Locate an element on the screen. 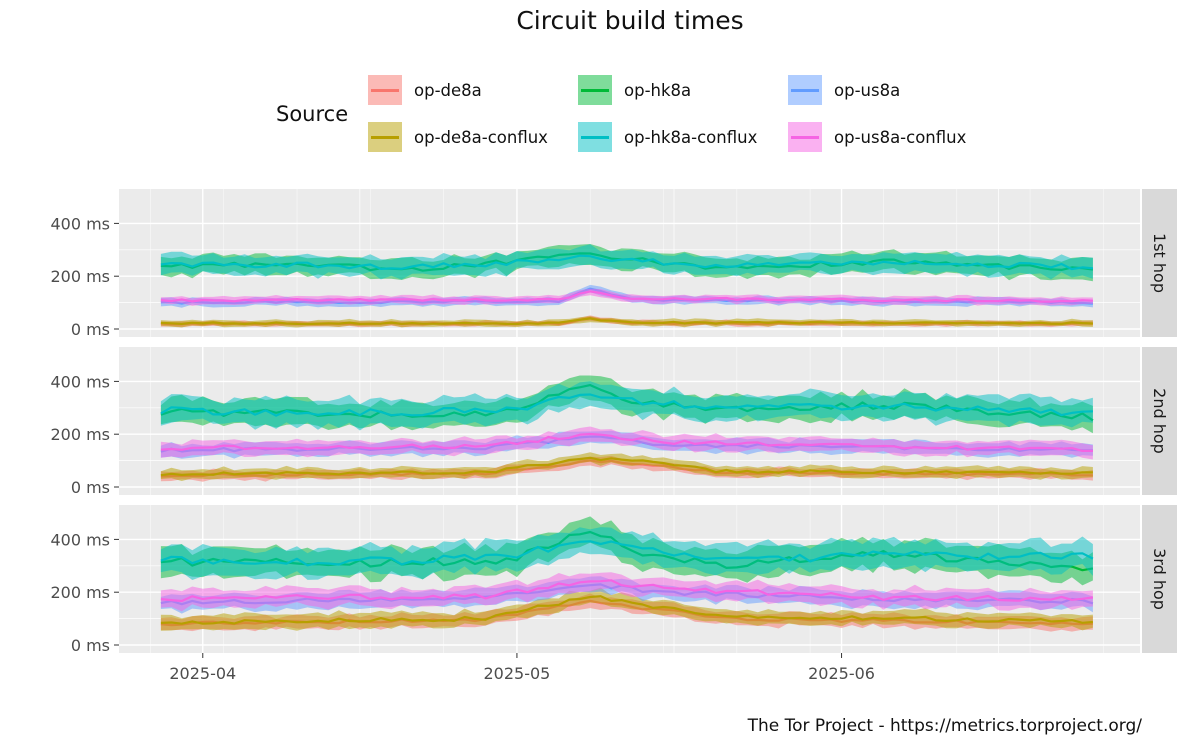 The height and width of the screenshot is (750, 1200). x-tick-label: 2025-06 is located at coordinates (841, 673).